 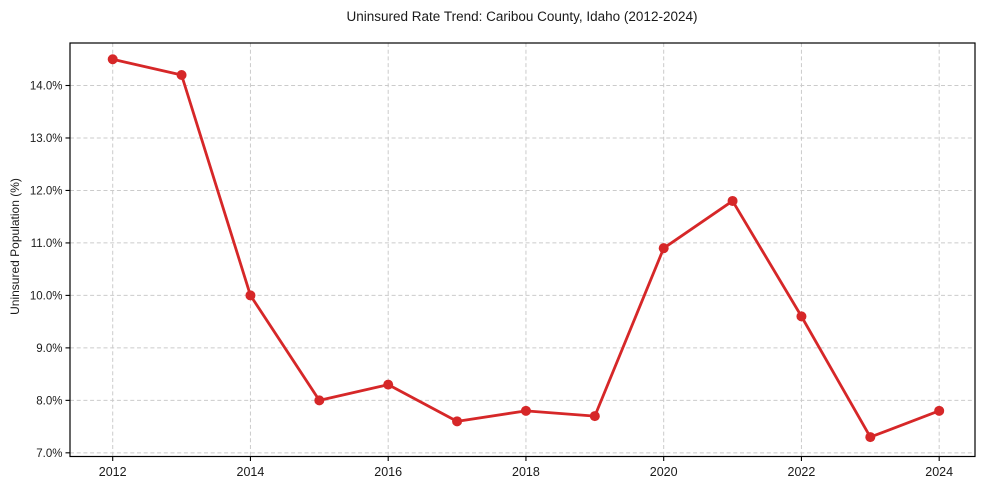 I want to click on y-axis-label: Uninsured Population (%), so click(x=15, y=246).